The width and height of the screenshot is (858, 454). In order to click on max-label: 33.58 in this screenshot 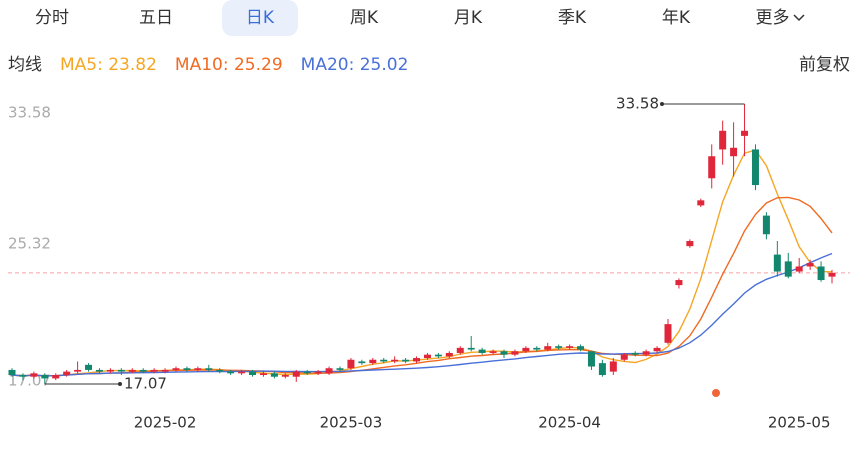, I will do `click(637, 104)`.